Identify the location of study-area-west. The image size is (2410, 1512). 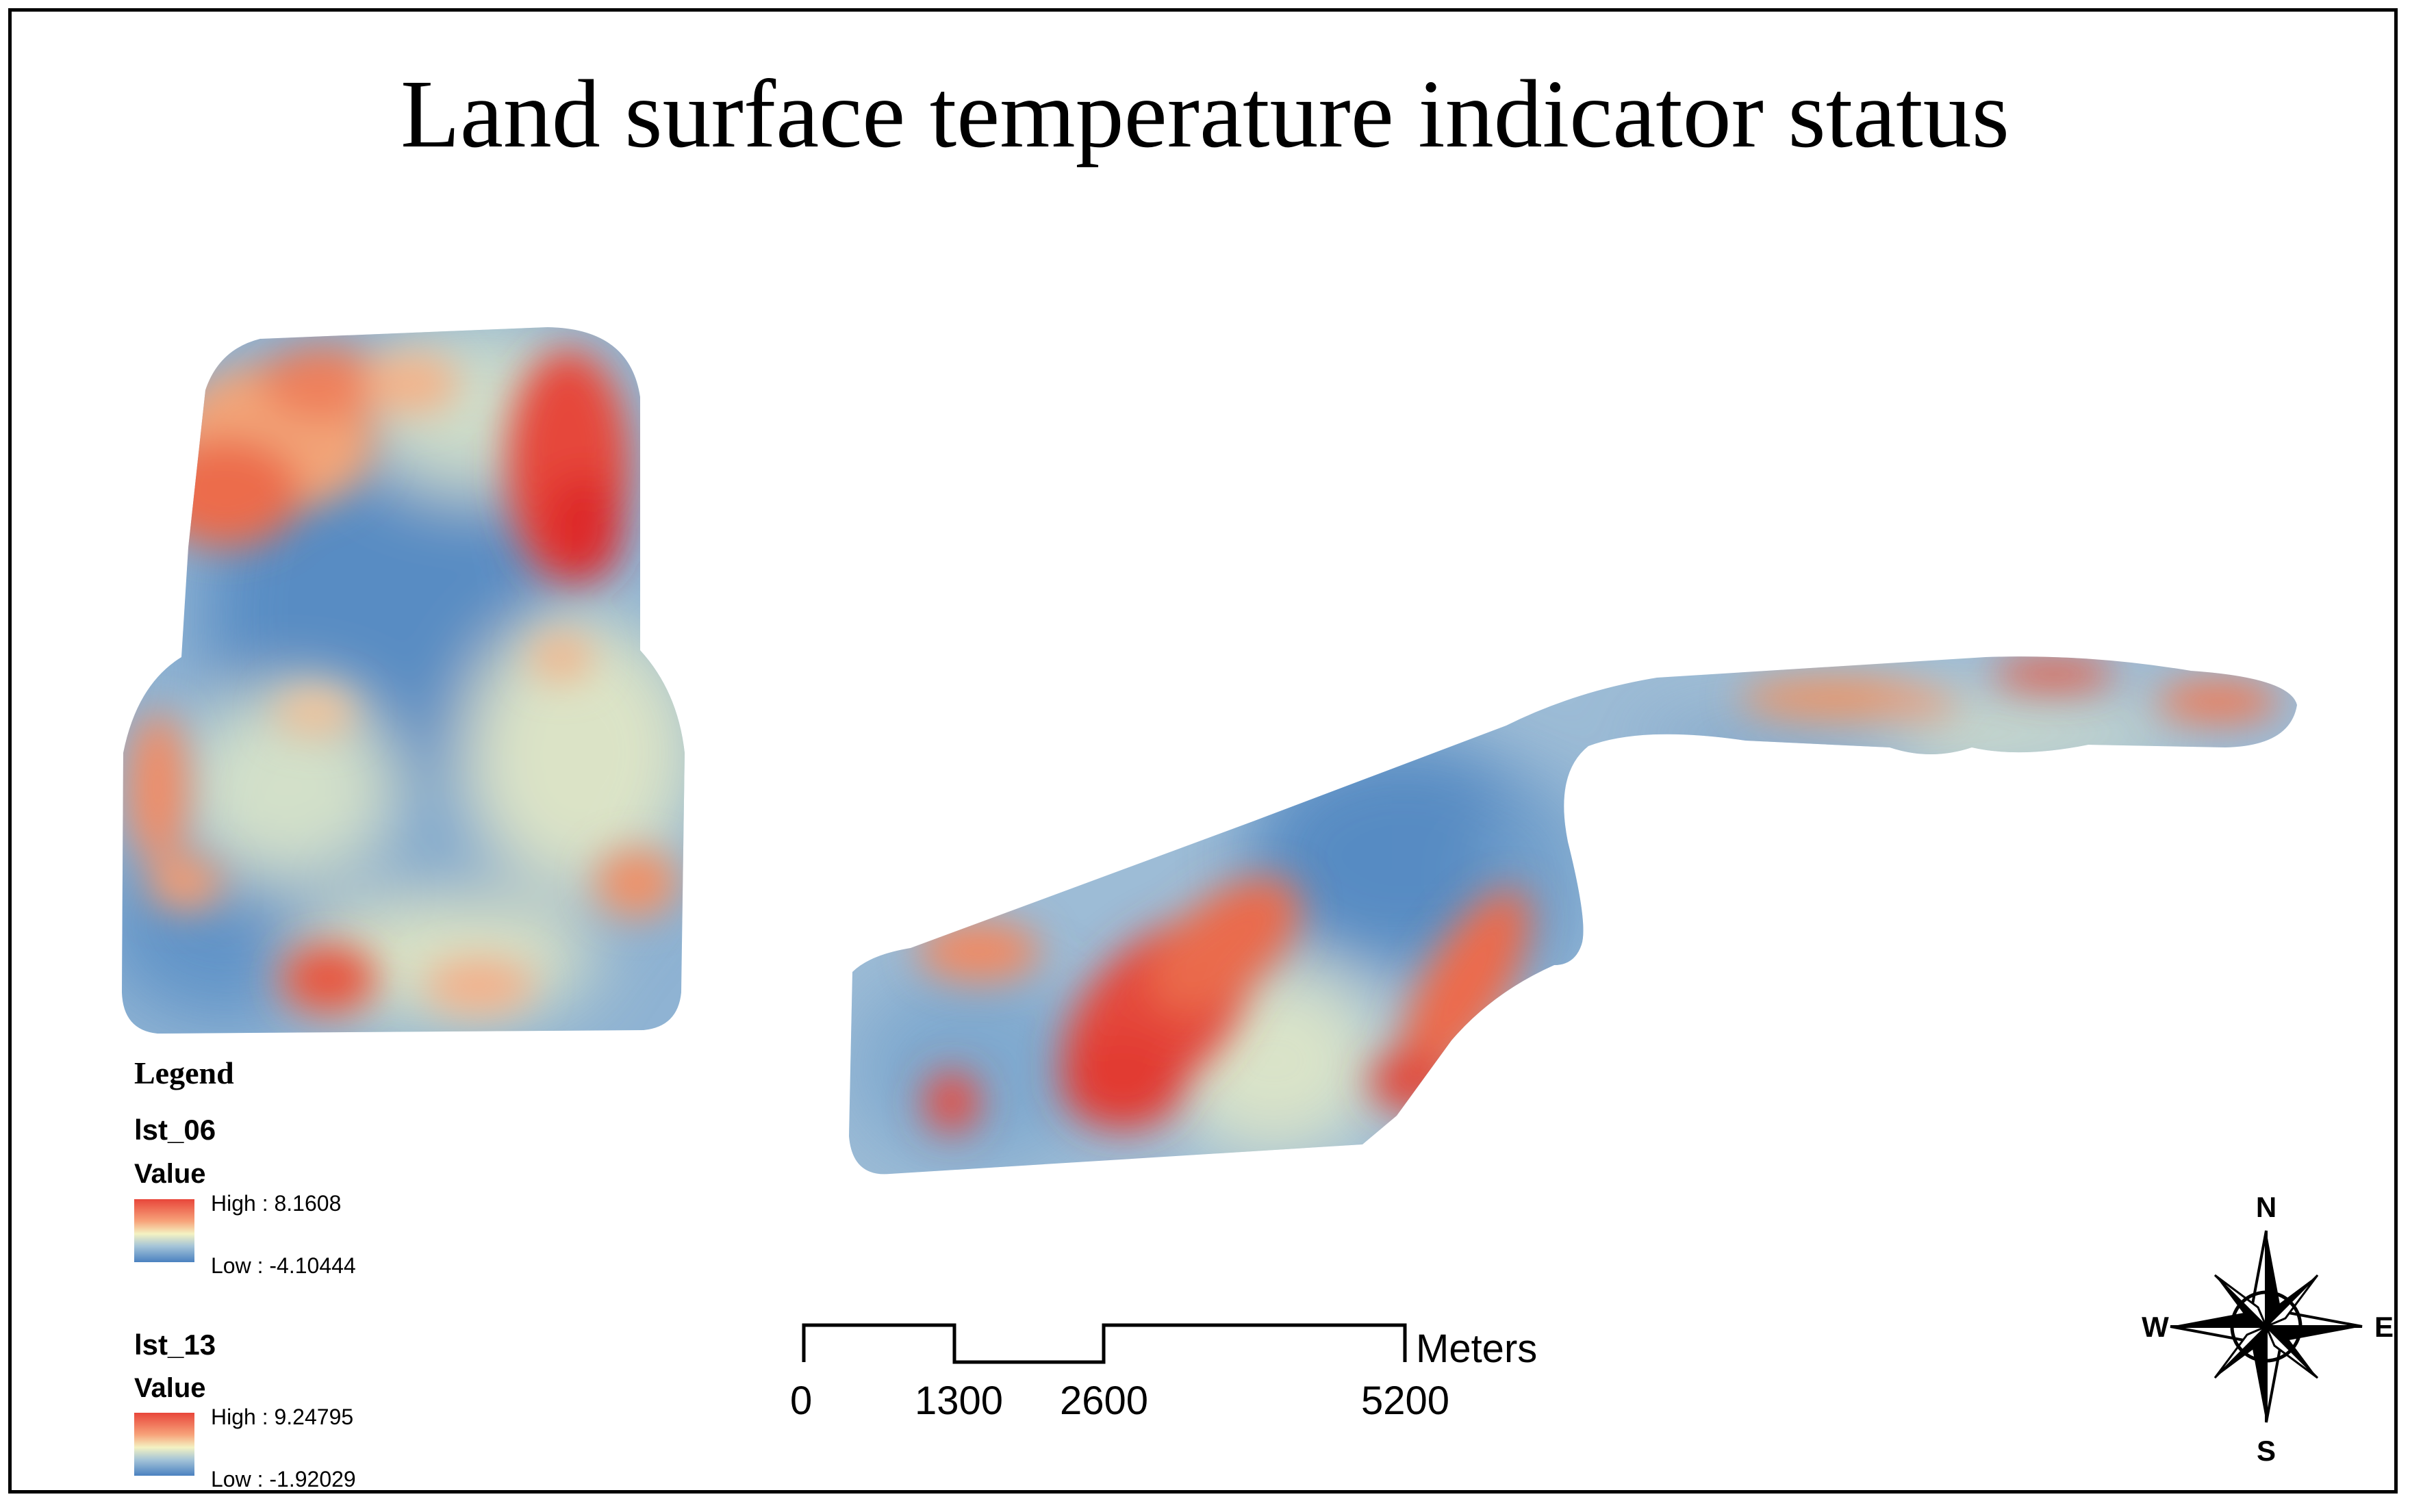
(403, 680).